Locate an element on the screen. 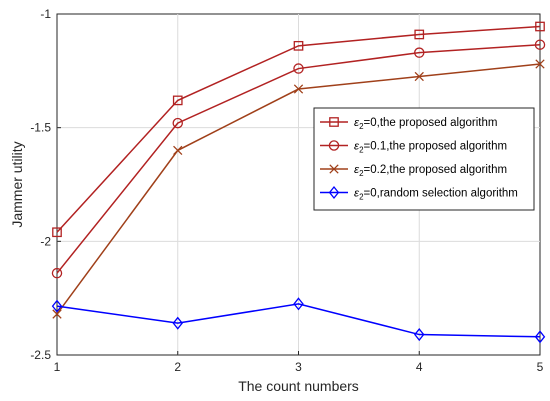  legend-entry: ε2=0.1,the proposed algorithm is located at coordinates (413, 147).